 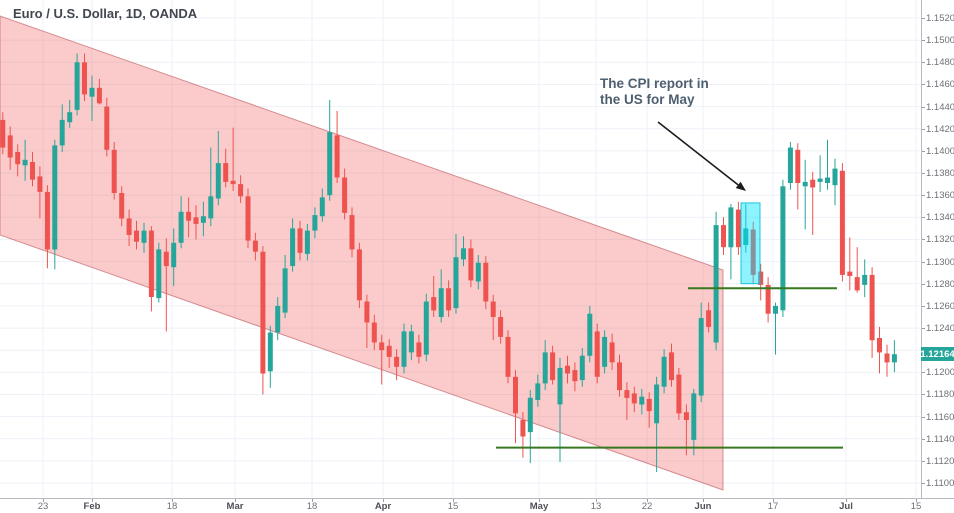 I want to click on arrow-line, so click(x=698, y=153).